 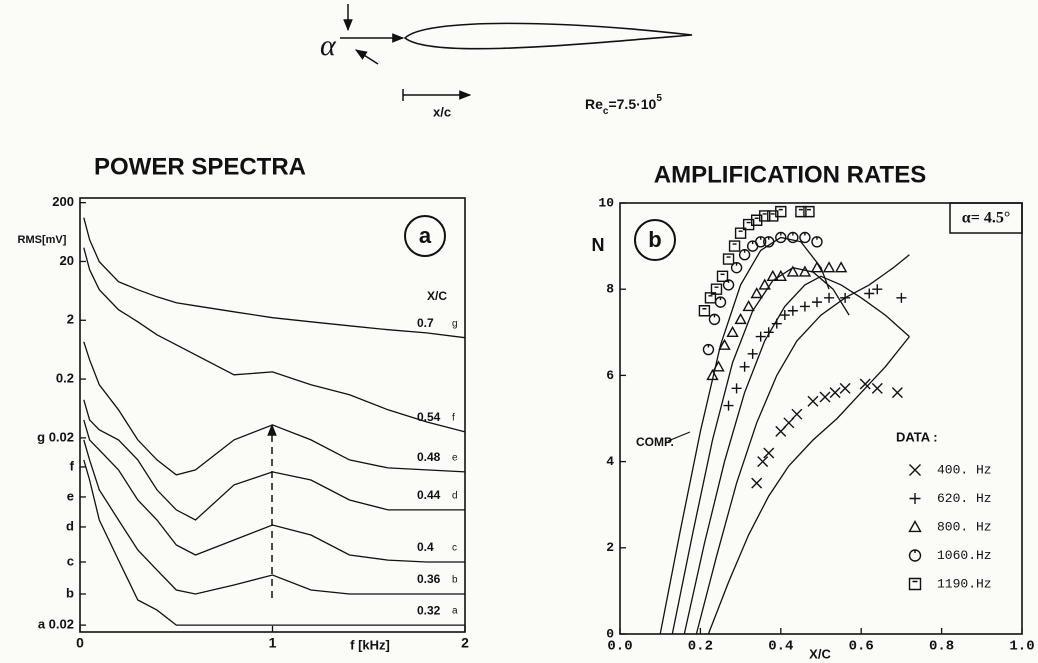 What do you see at coordinates (425, 547) in the screenshot?
I see `series-label: 0.4` at bounding box center [425, 547].